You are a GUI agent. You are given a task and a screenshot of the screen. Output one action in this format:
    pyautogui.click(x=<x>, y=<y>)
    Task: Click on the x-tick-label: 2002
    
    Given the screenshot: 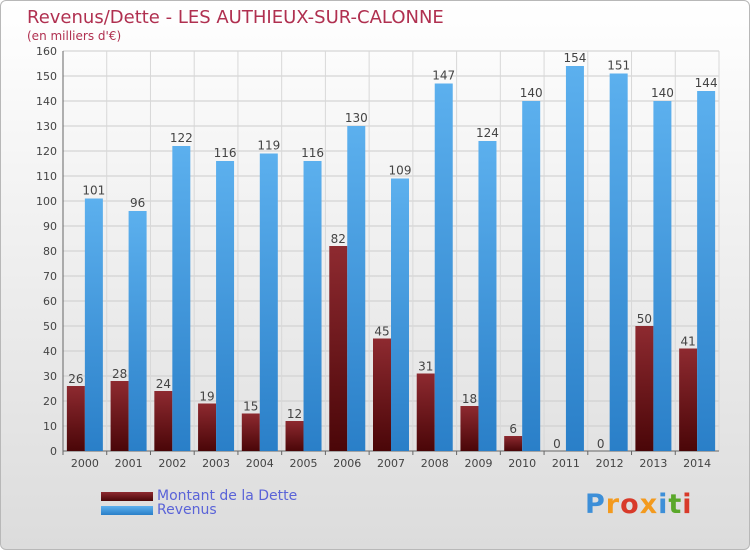 What is the action you would take?
    pyautogui.click(x=172, y=463)
    